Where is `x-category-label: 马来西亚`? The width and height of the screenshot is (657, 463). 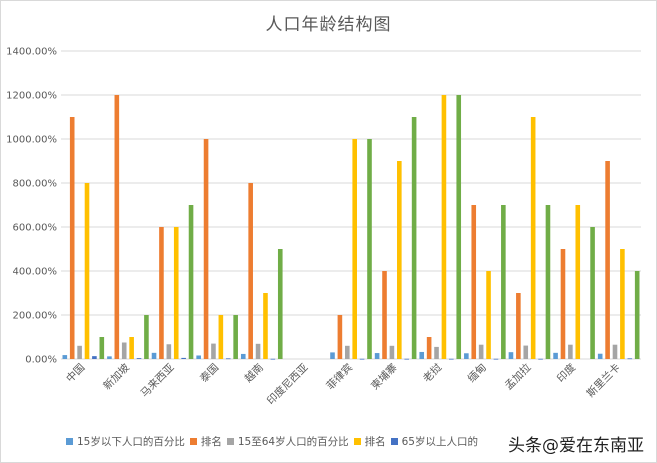 x-category-label: 马来西亚 is located at coordinates (157, 380).